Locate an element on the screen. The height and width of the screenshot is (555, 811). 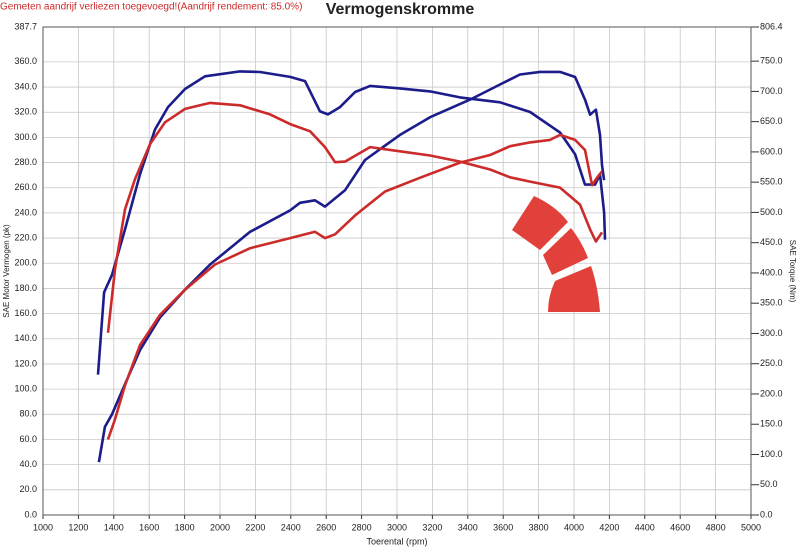
x-tick-label: 4600 is located at coordinates (680, 527).